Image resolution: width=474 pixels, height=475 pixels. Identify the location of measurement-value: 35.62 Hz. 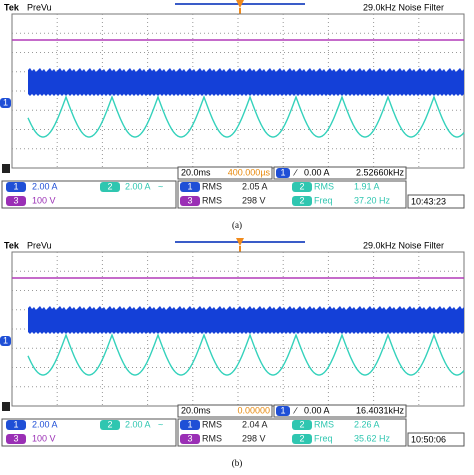
(372, 438).